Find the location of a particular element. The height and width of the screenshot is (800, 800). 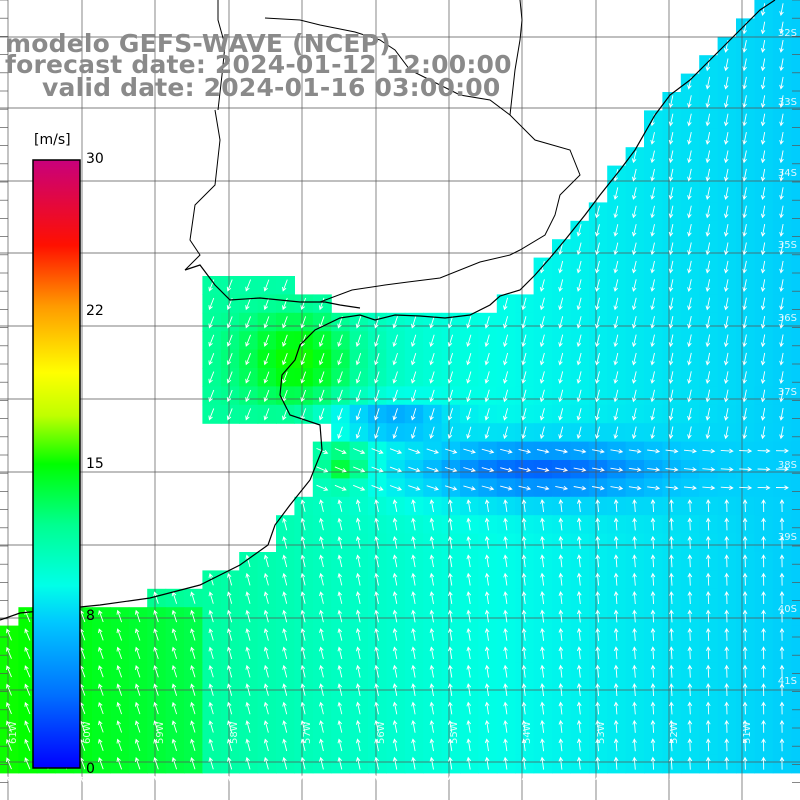

colorbar-unit: [m/s] is located at coordinates (52, 140).